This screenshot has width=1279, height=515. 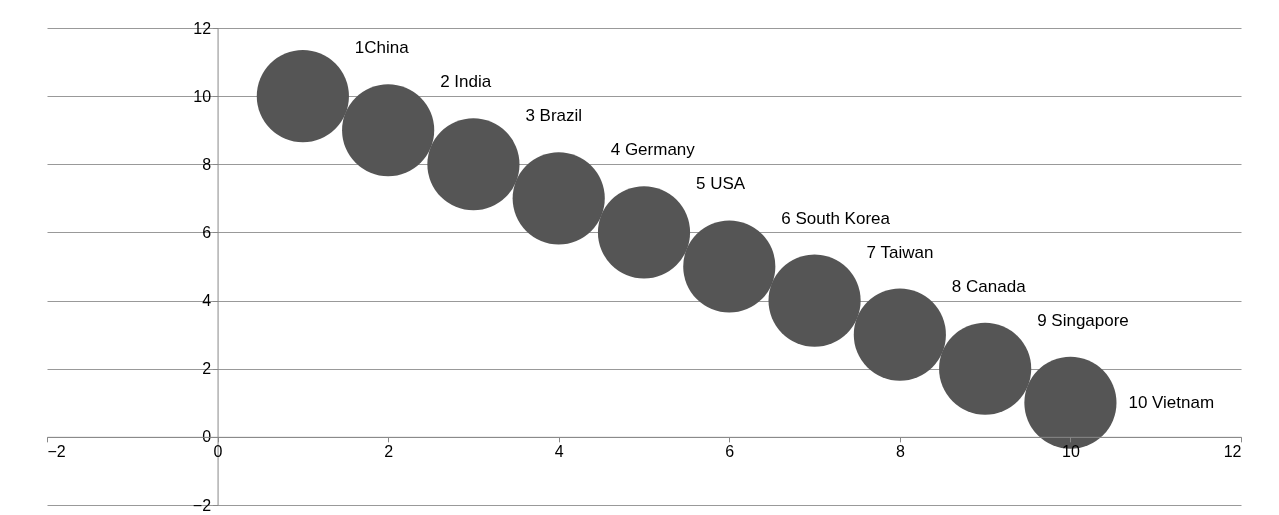 What do you see at coordinates (202, 28) in the screenshot?
I see `y-tick-label: 12` at bounding box center [202, 28].